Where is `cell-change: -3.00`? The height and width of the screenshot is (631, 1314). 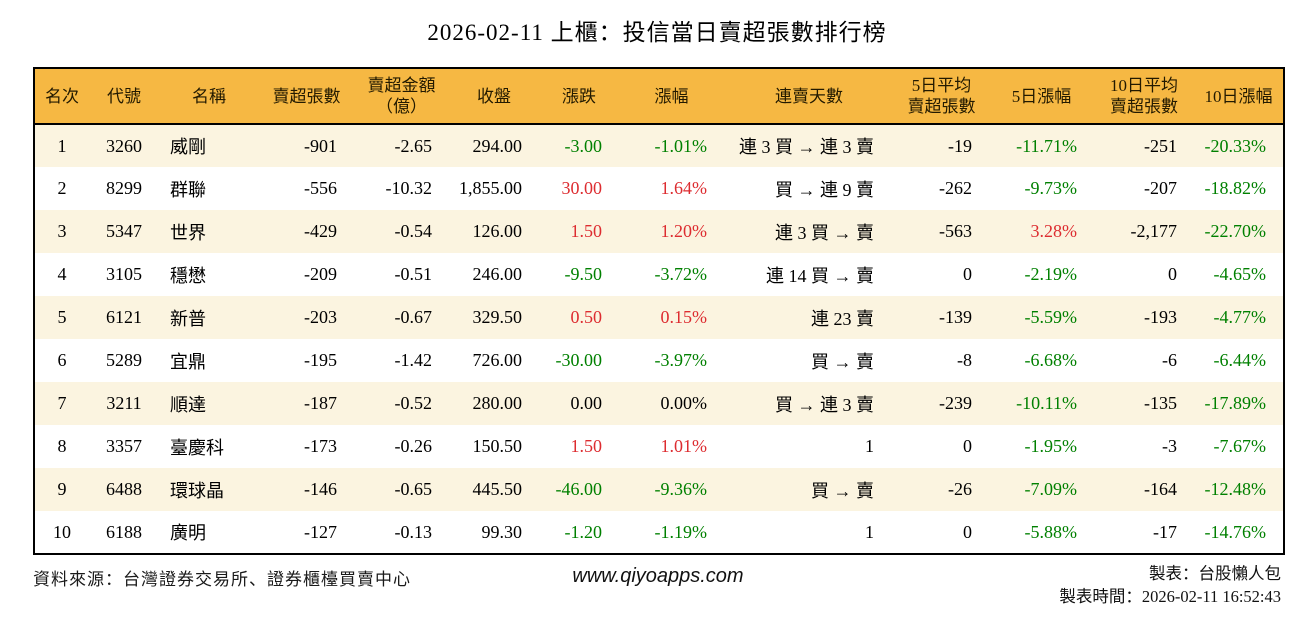
cell-change: -3.00 is located at coordinates (583, 145).